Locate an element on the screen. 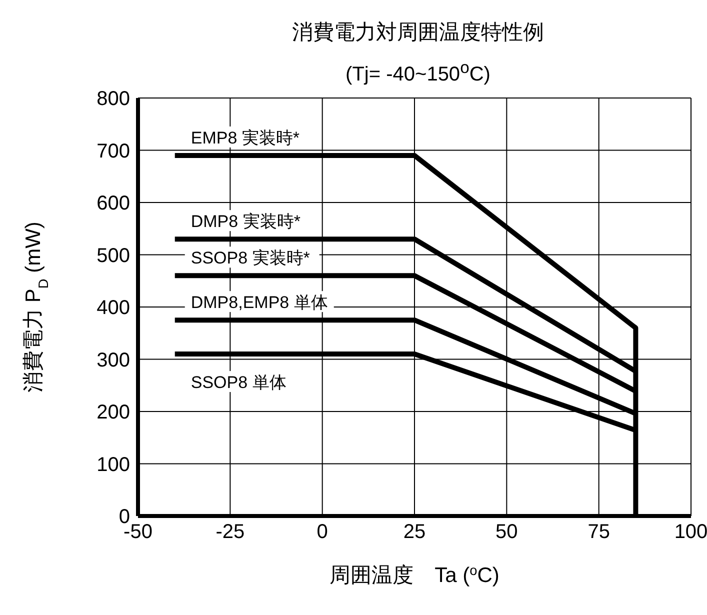 Image resolution: width=707 pixels, height=615 pixels. y-tick-label: 200 is located at coordinates (113, 413).